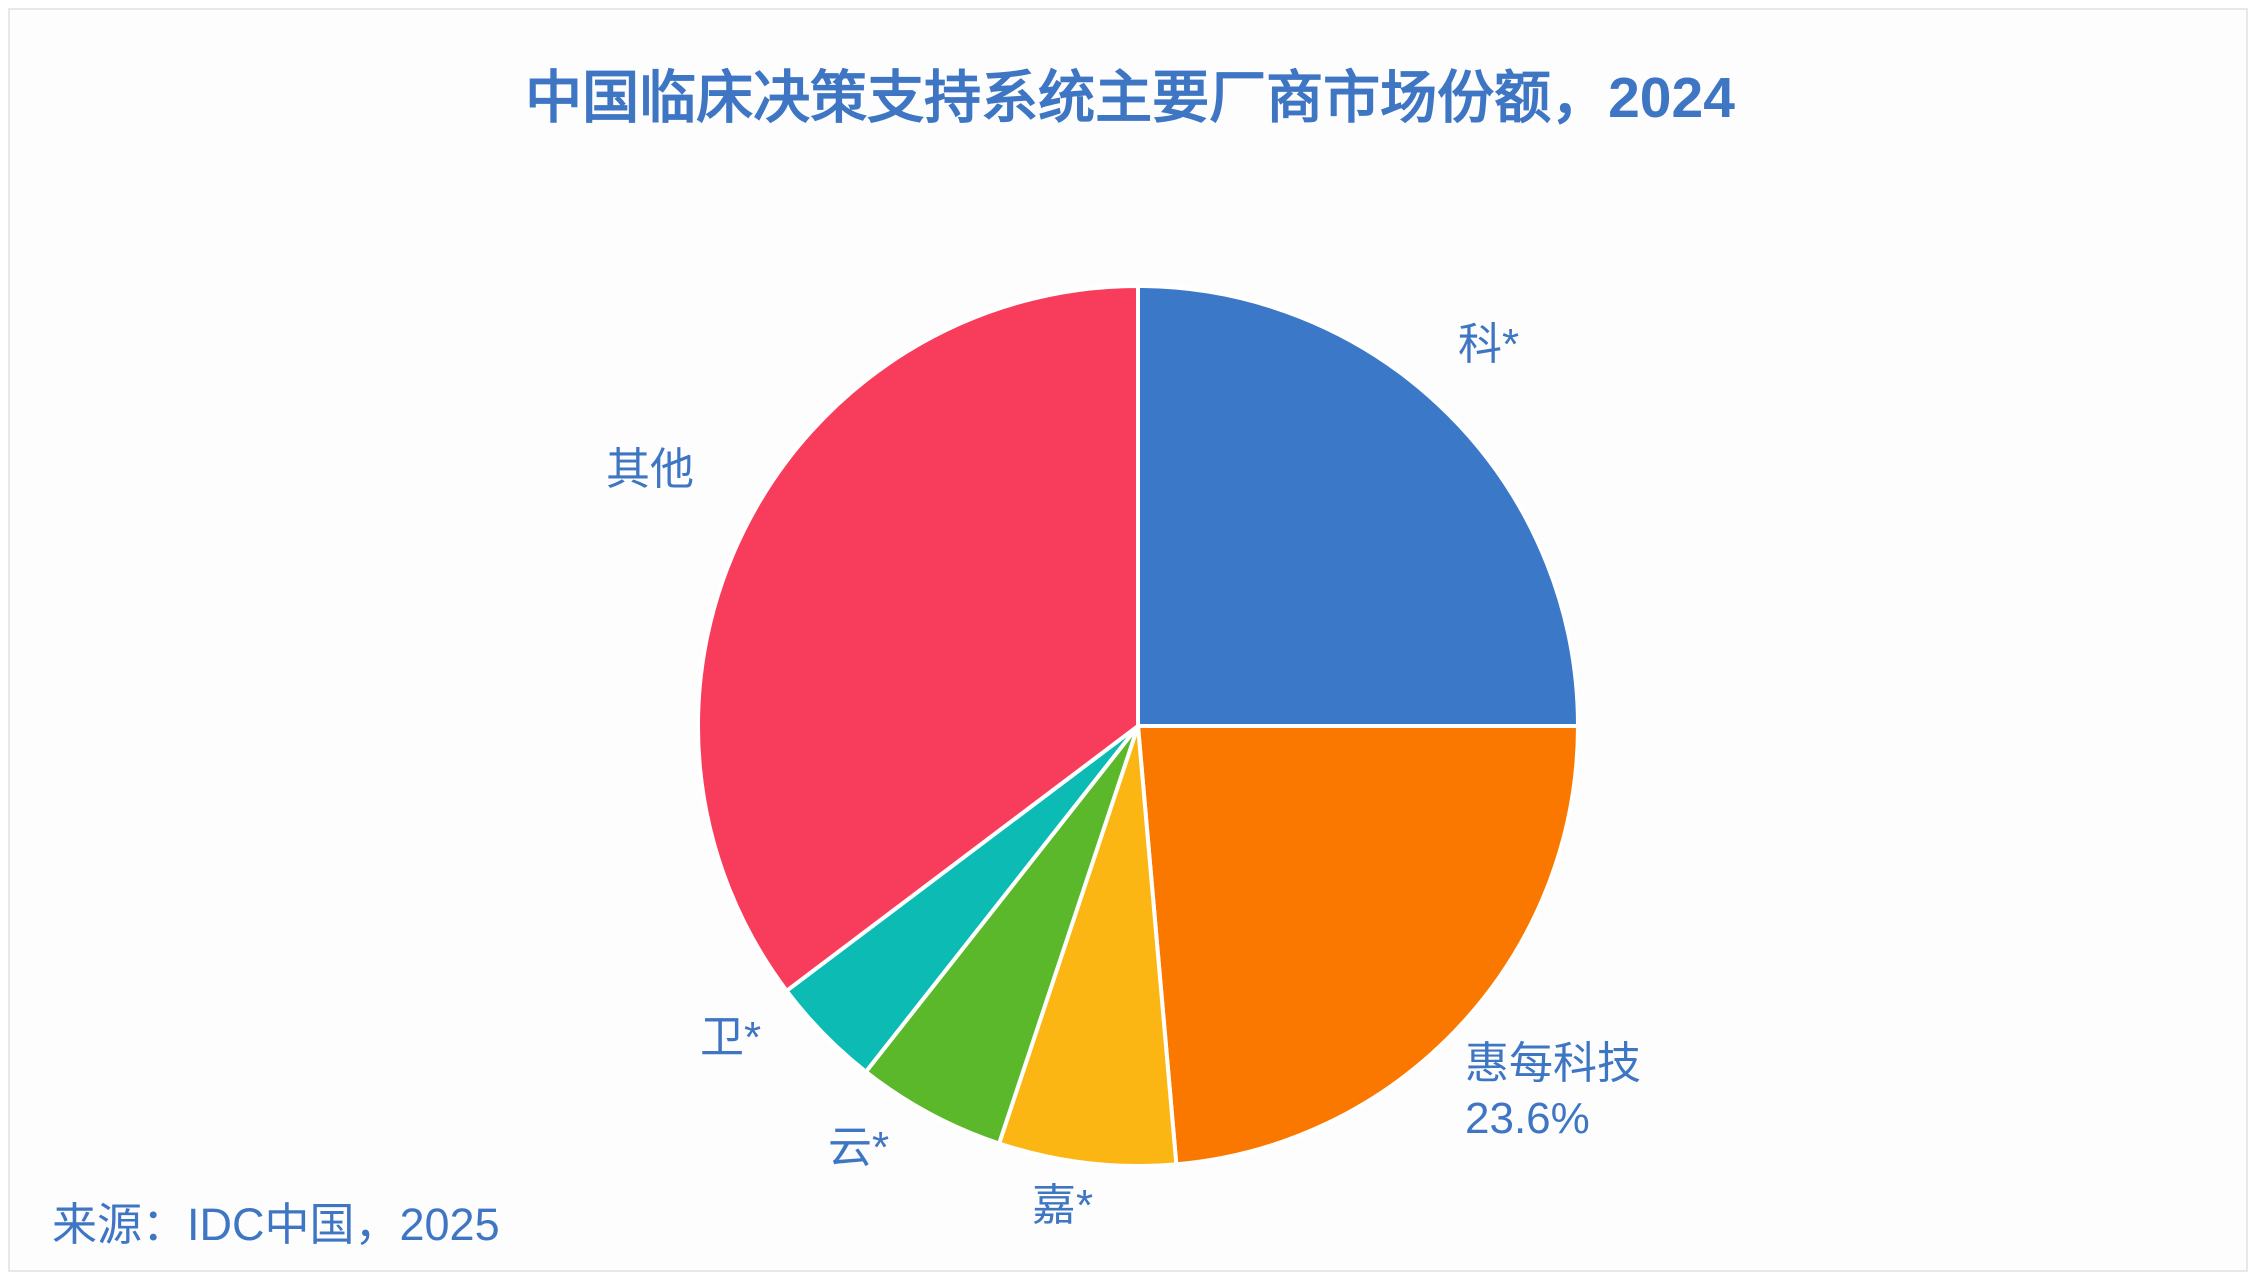 This screenshot has width=2260, height=1282. I want to click on pie-label-yun-text: 云*, so click(859, 1147).